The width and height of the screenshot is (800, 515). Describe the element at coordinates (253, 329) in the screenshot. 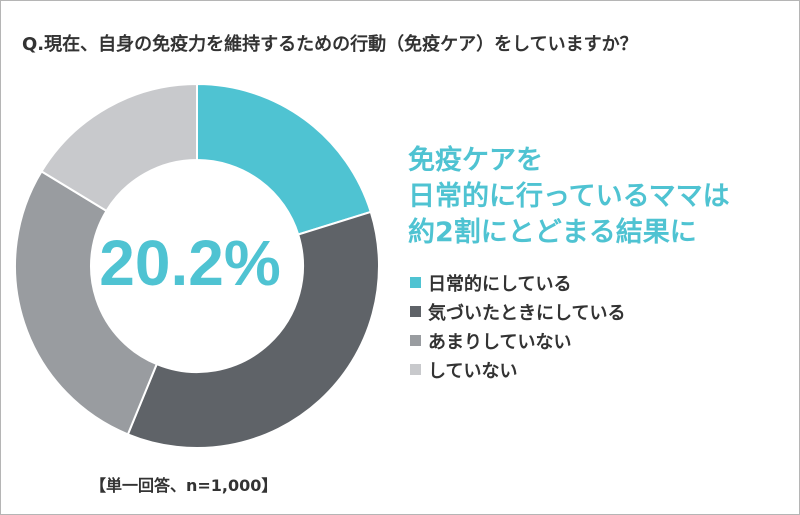

I see `slice-sometimes` at that location.